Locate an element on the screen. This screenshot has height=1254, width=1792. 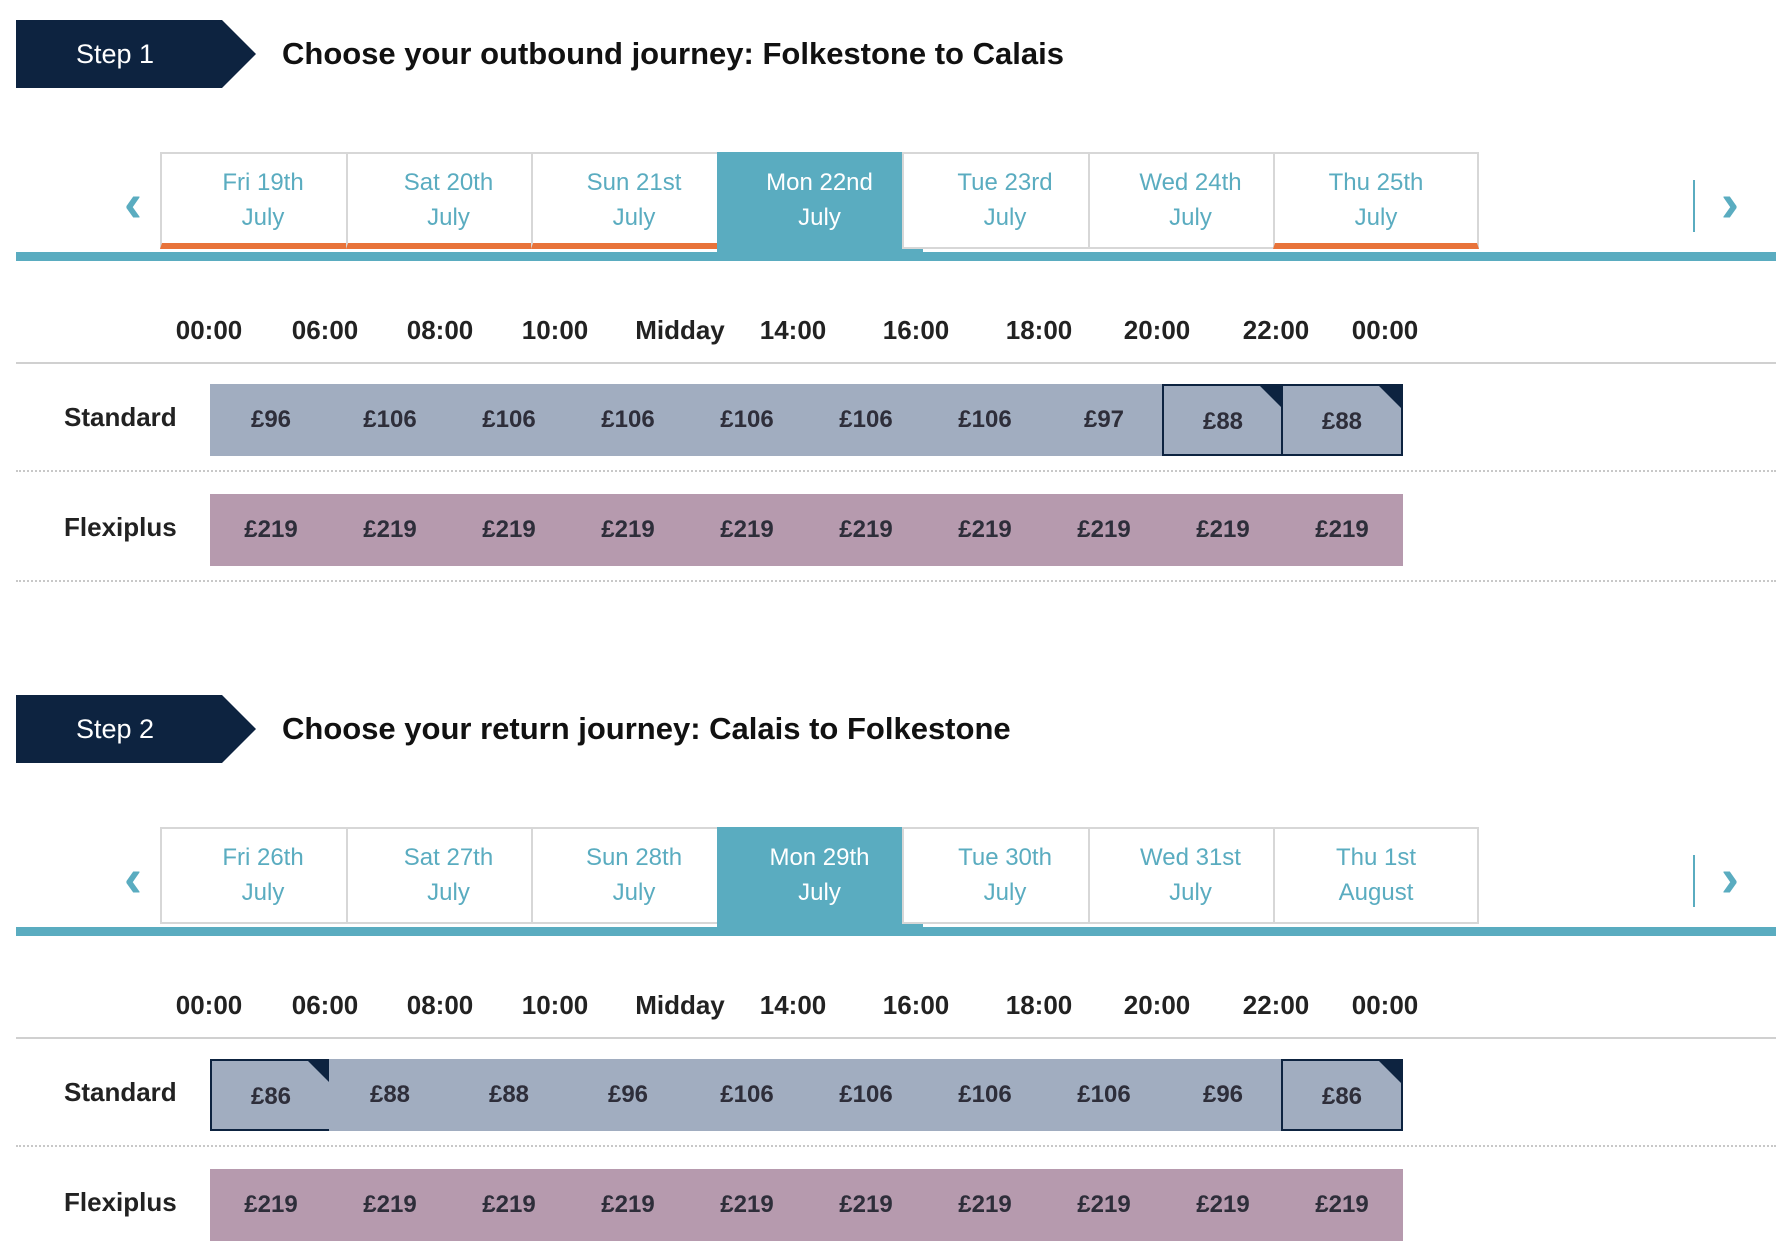
date-tab: Fri 19th July is located at coordinates (263, 200).